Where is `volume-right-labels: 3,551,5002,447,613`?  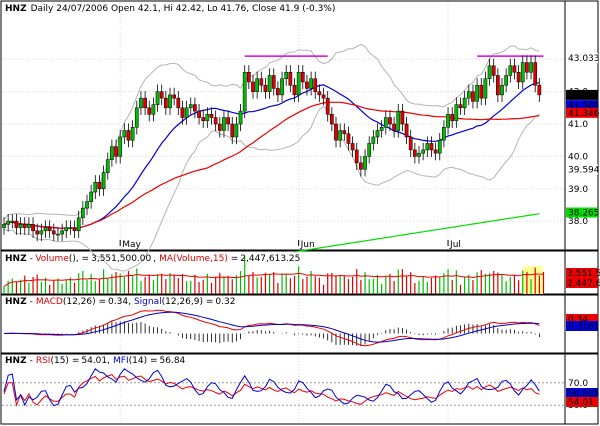
volume-right-labels: 3,551,5002,447,613 is located at coordinates (583, 278).